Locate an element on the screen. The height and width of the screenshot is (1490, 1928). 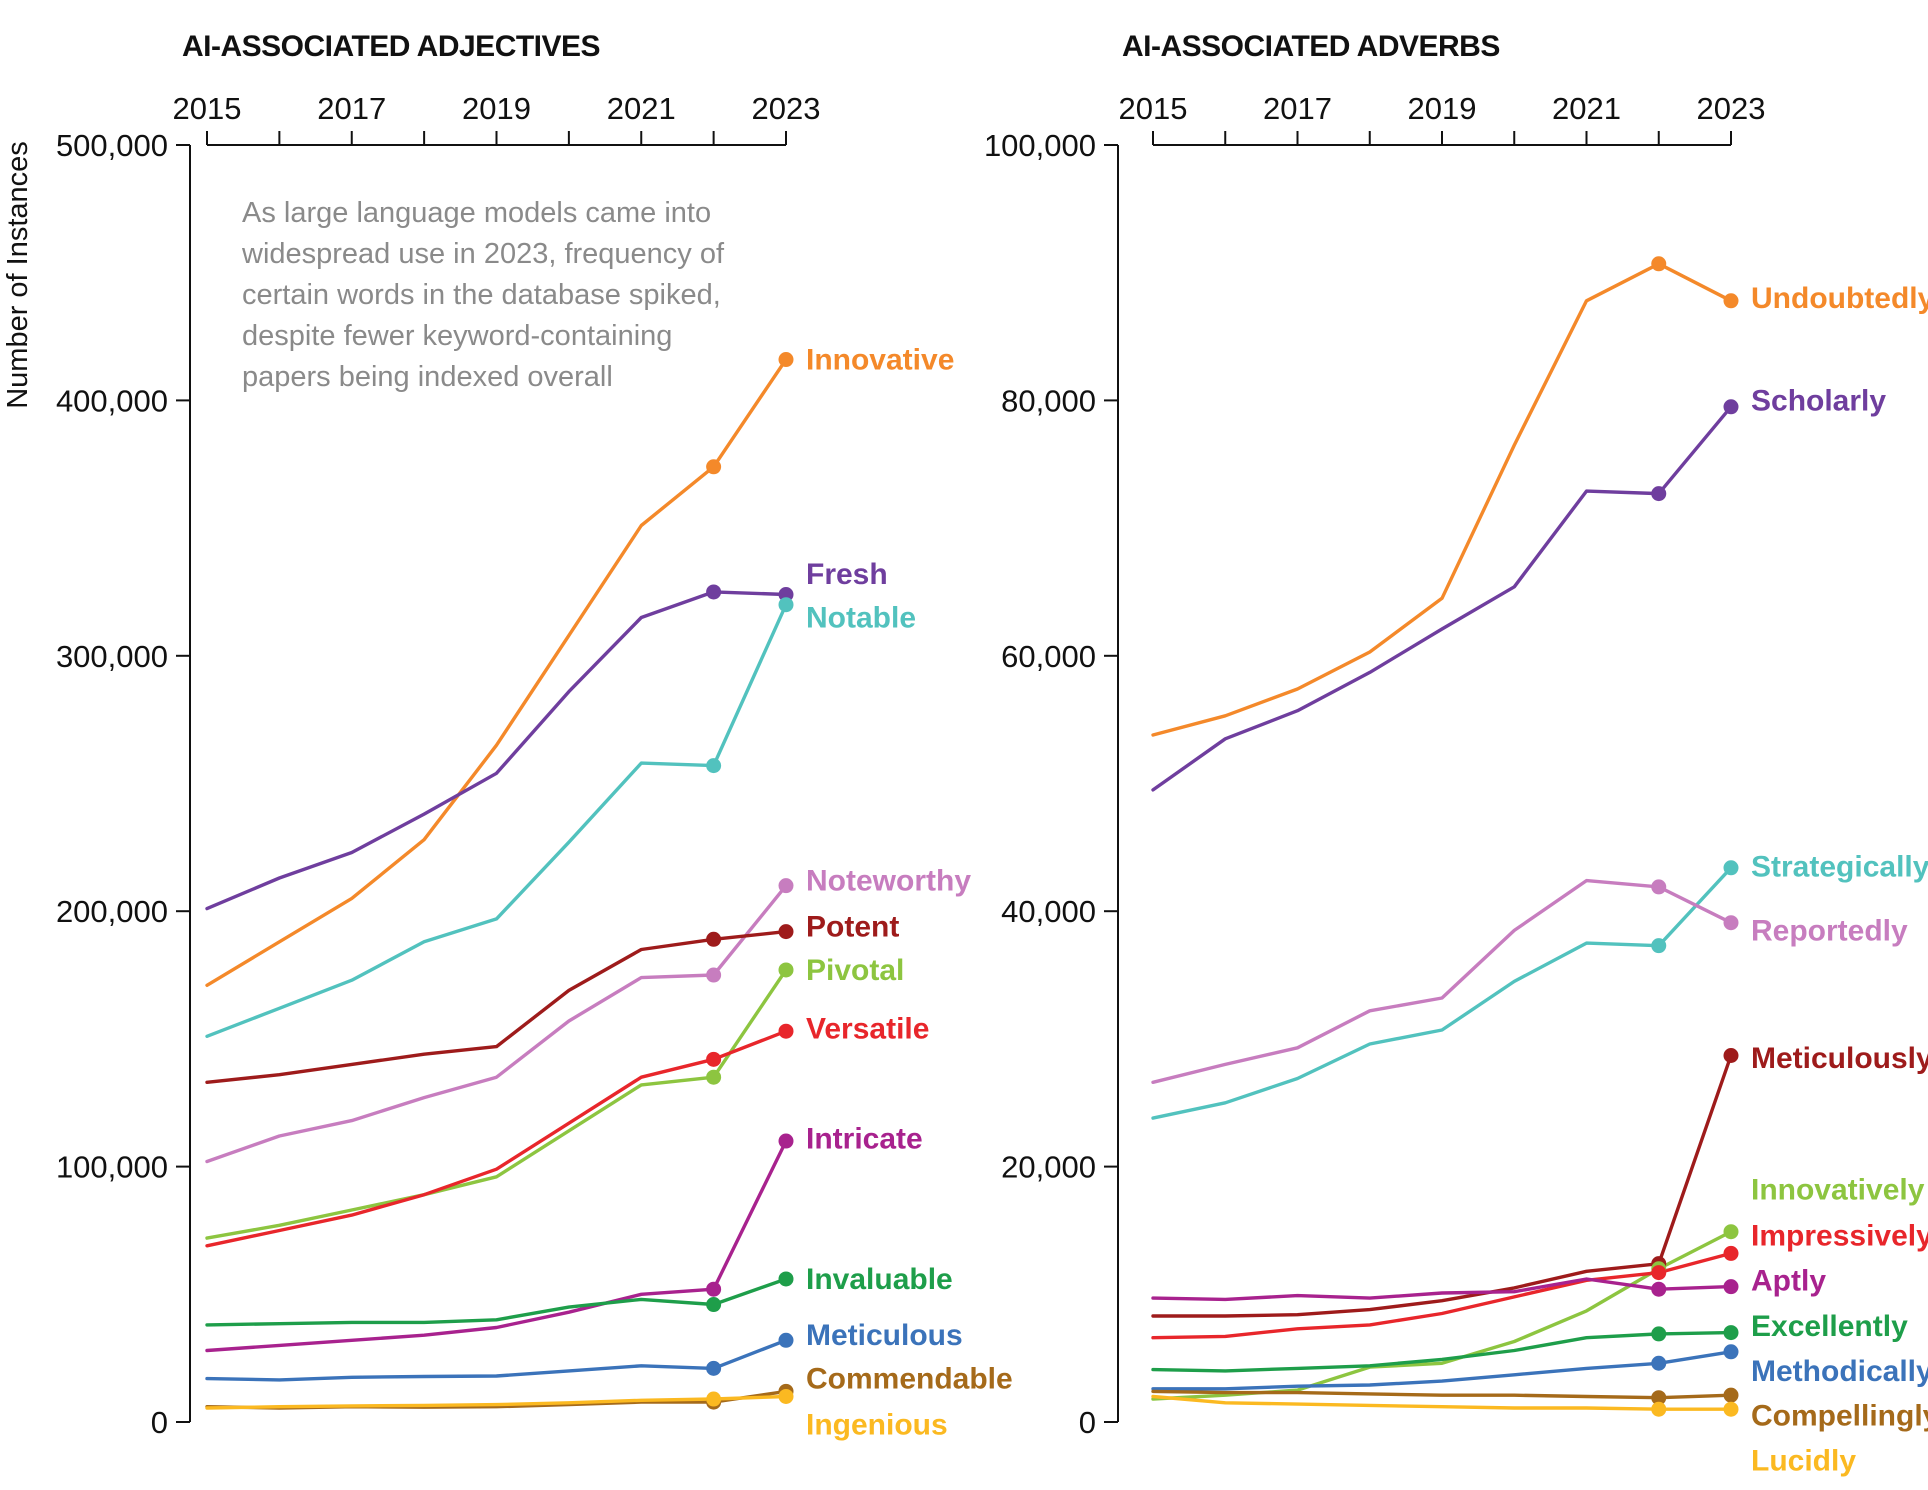
series-line-compellingly is located at coordinates (1442, 1394).